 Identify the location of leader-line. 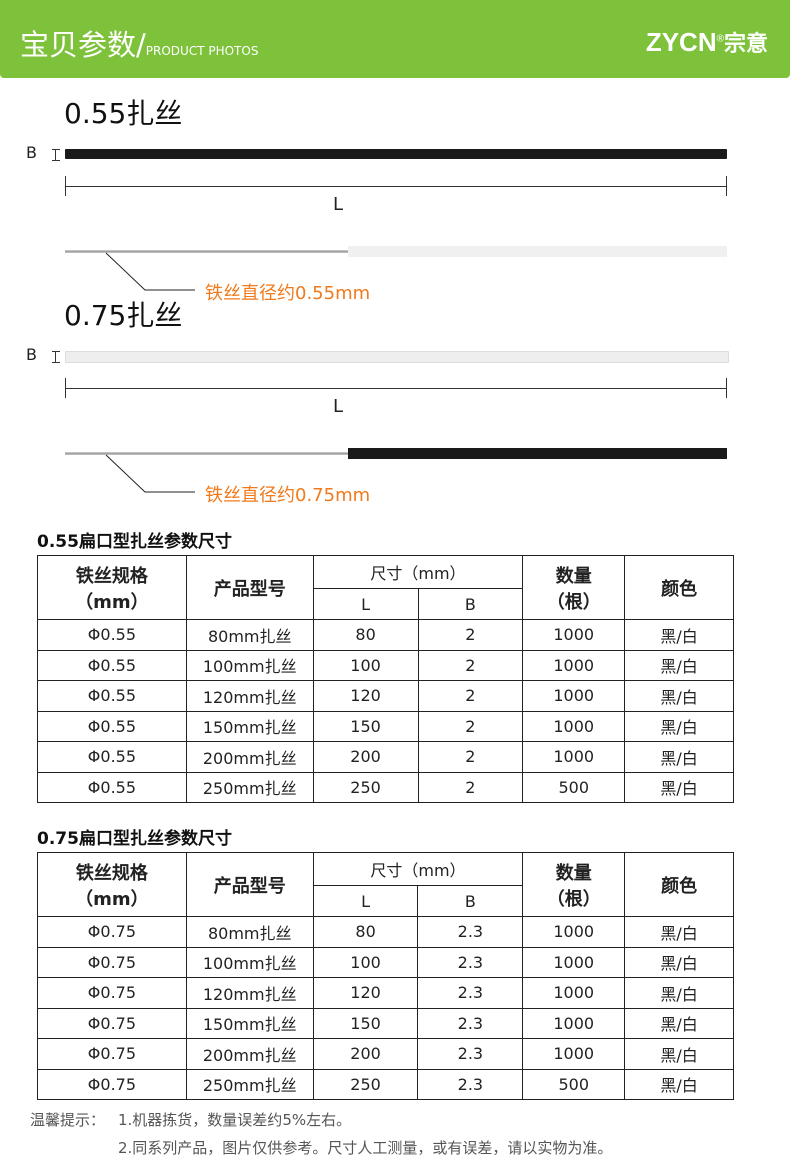
(150, 271).